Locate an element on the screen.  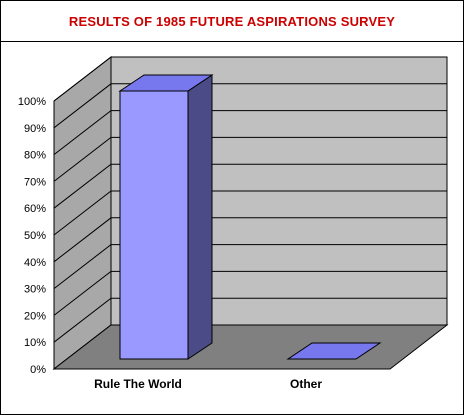
bar-side is located at coordinates (200, 217).